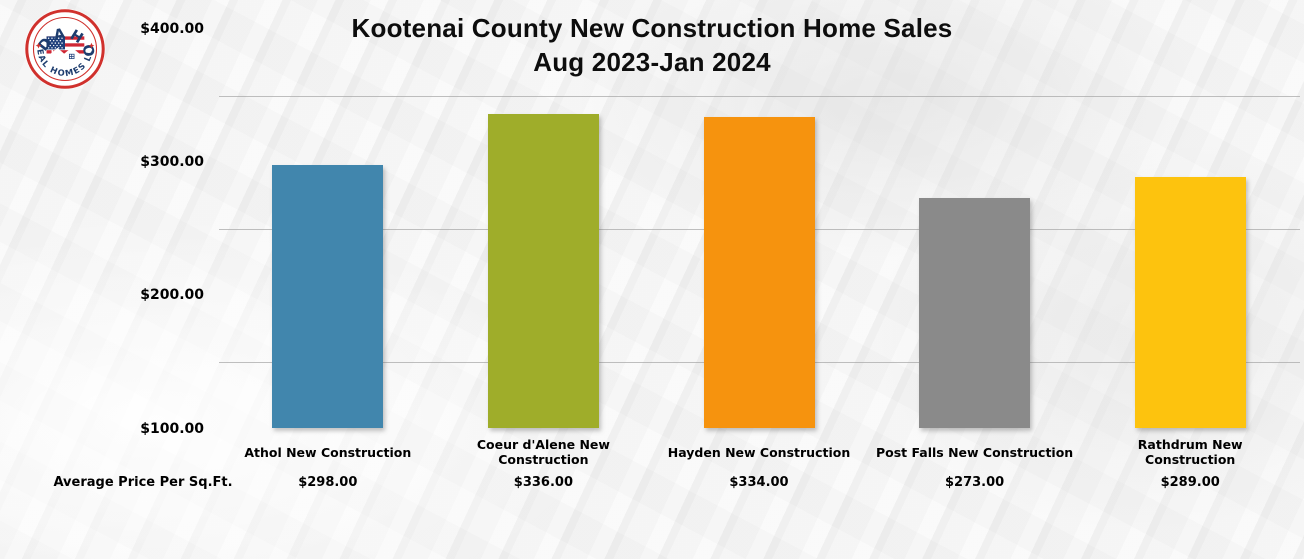 This screenshot has height=559, width=1304. What do you see at coordinates (543, 452) in the screenshot?
I see `category-label: Coeur d'Alene New Construction` at bounding box center [543, 452].